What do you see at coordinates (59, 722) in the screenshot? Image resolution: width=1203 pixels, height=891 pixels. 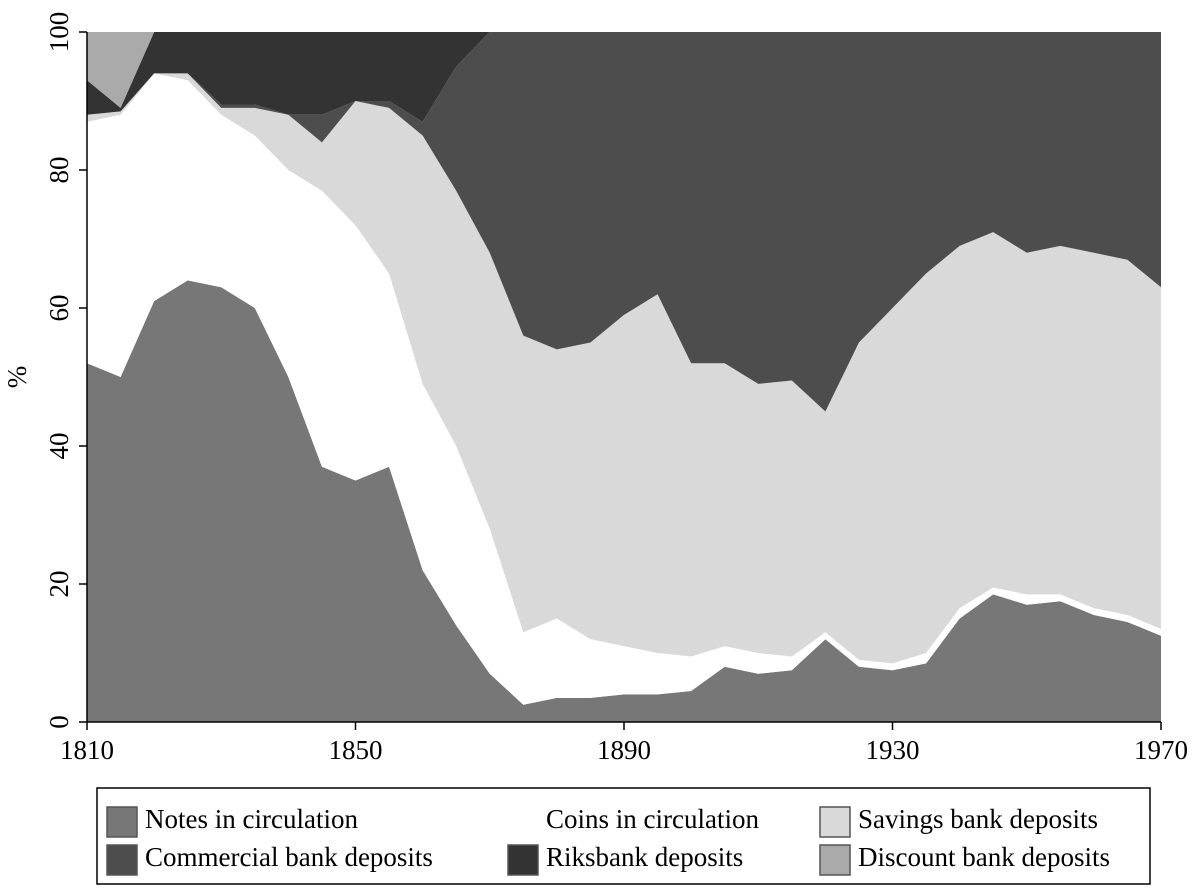 I see `y-tick-label: 0` at bounding box center [59, 722].